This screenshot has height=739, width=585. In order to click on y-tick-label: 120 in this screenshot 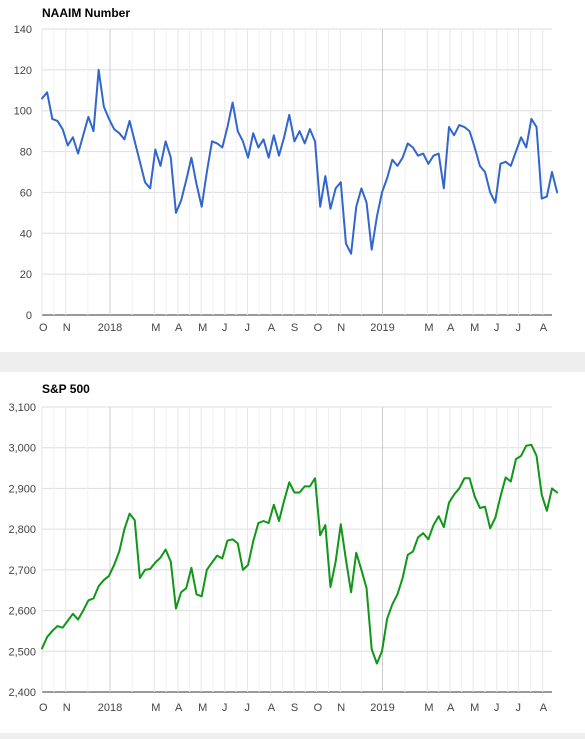, I will do `click(23, 71)`.